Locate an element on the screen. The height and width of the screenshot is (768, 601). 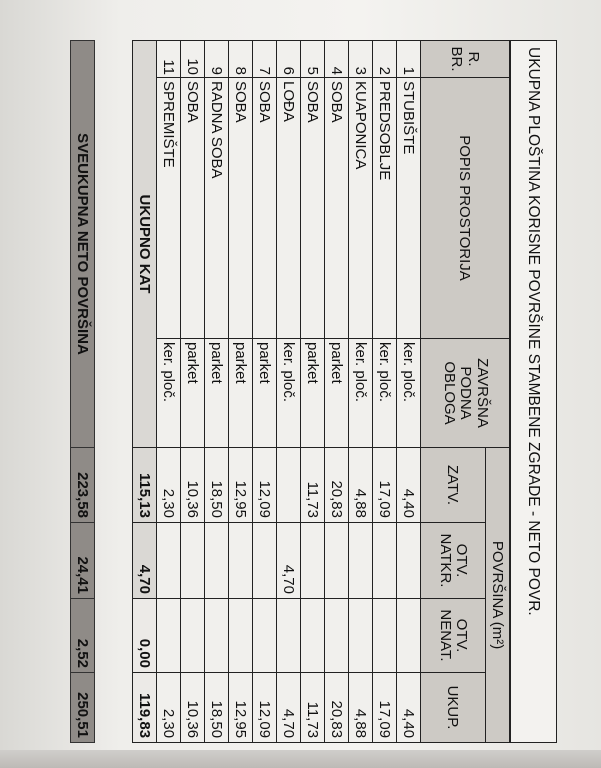
floor-total-ukup: 119,83 is located at coordinates (144, 707).